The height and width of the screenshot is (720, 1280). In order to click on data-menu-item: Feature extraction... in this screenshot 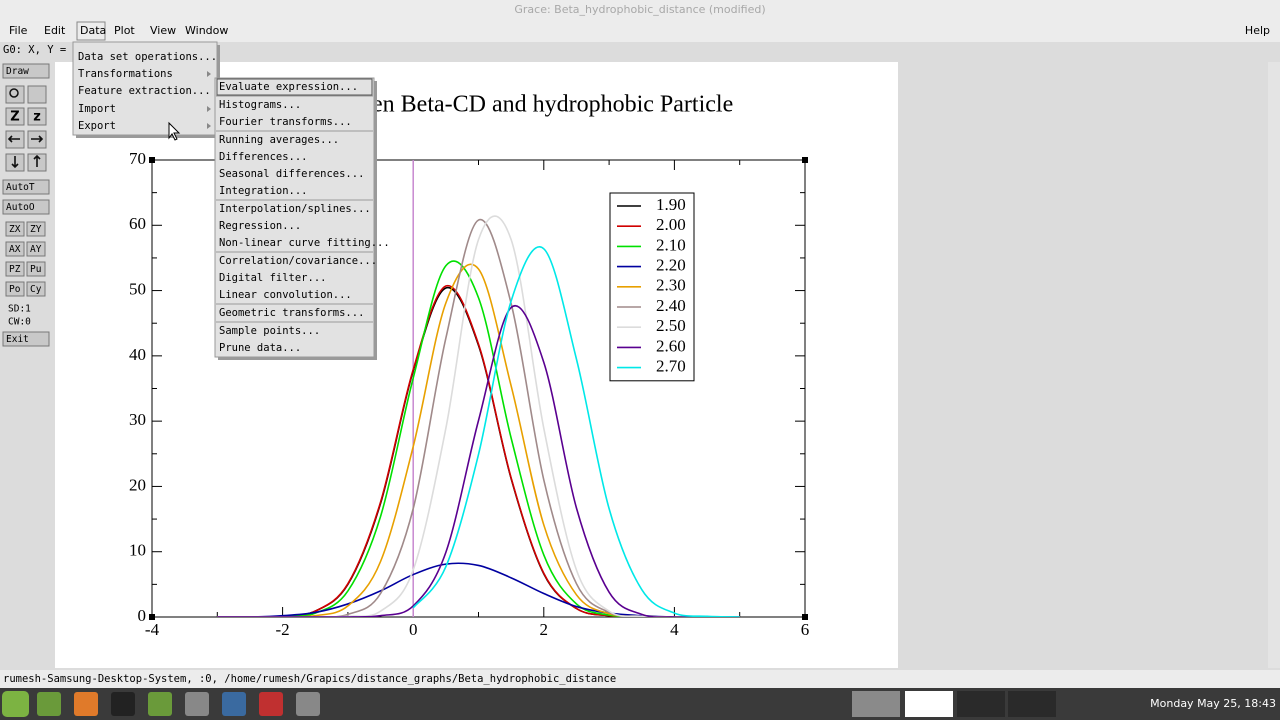, I will do `click(144, 91)`.